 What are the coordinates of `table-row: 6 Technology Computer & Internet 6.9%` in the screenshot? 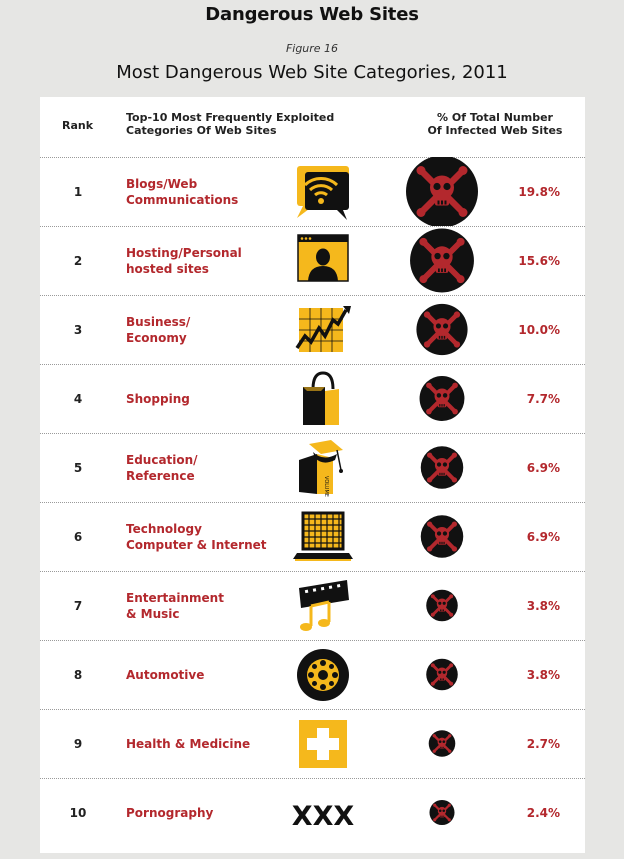 It's located at (312, 536).